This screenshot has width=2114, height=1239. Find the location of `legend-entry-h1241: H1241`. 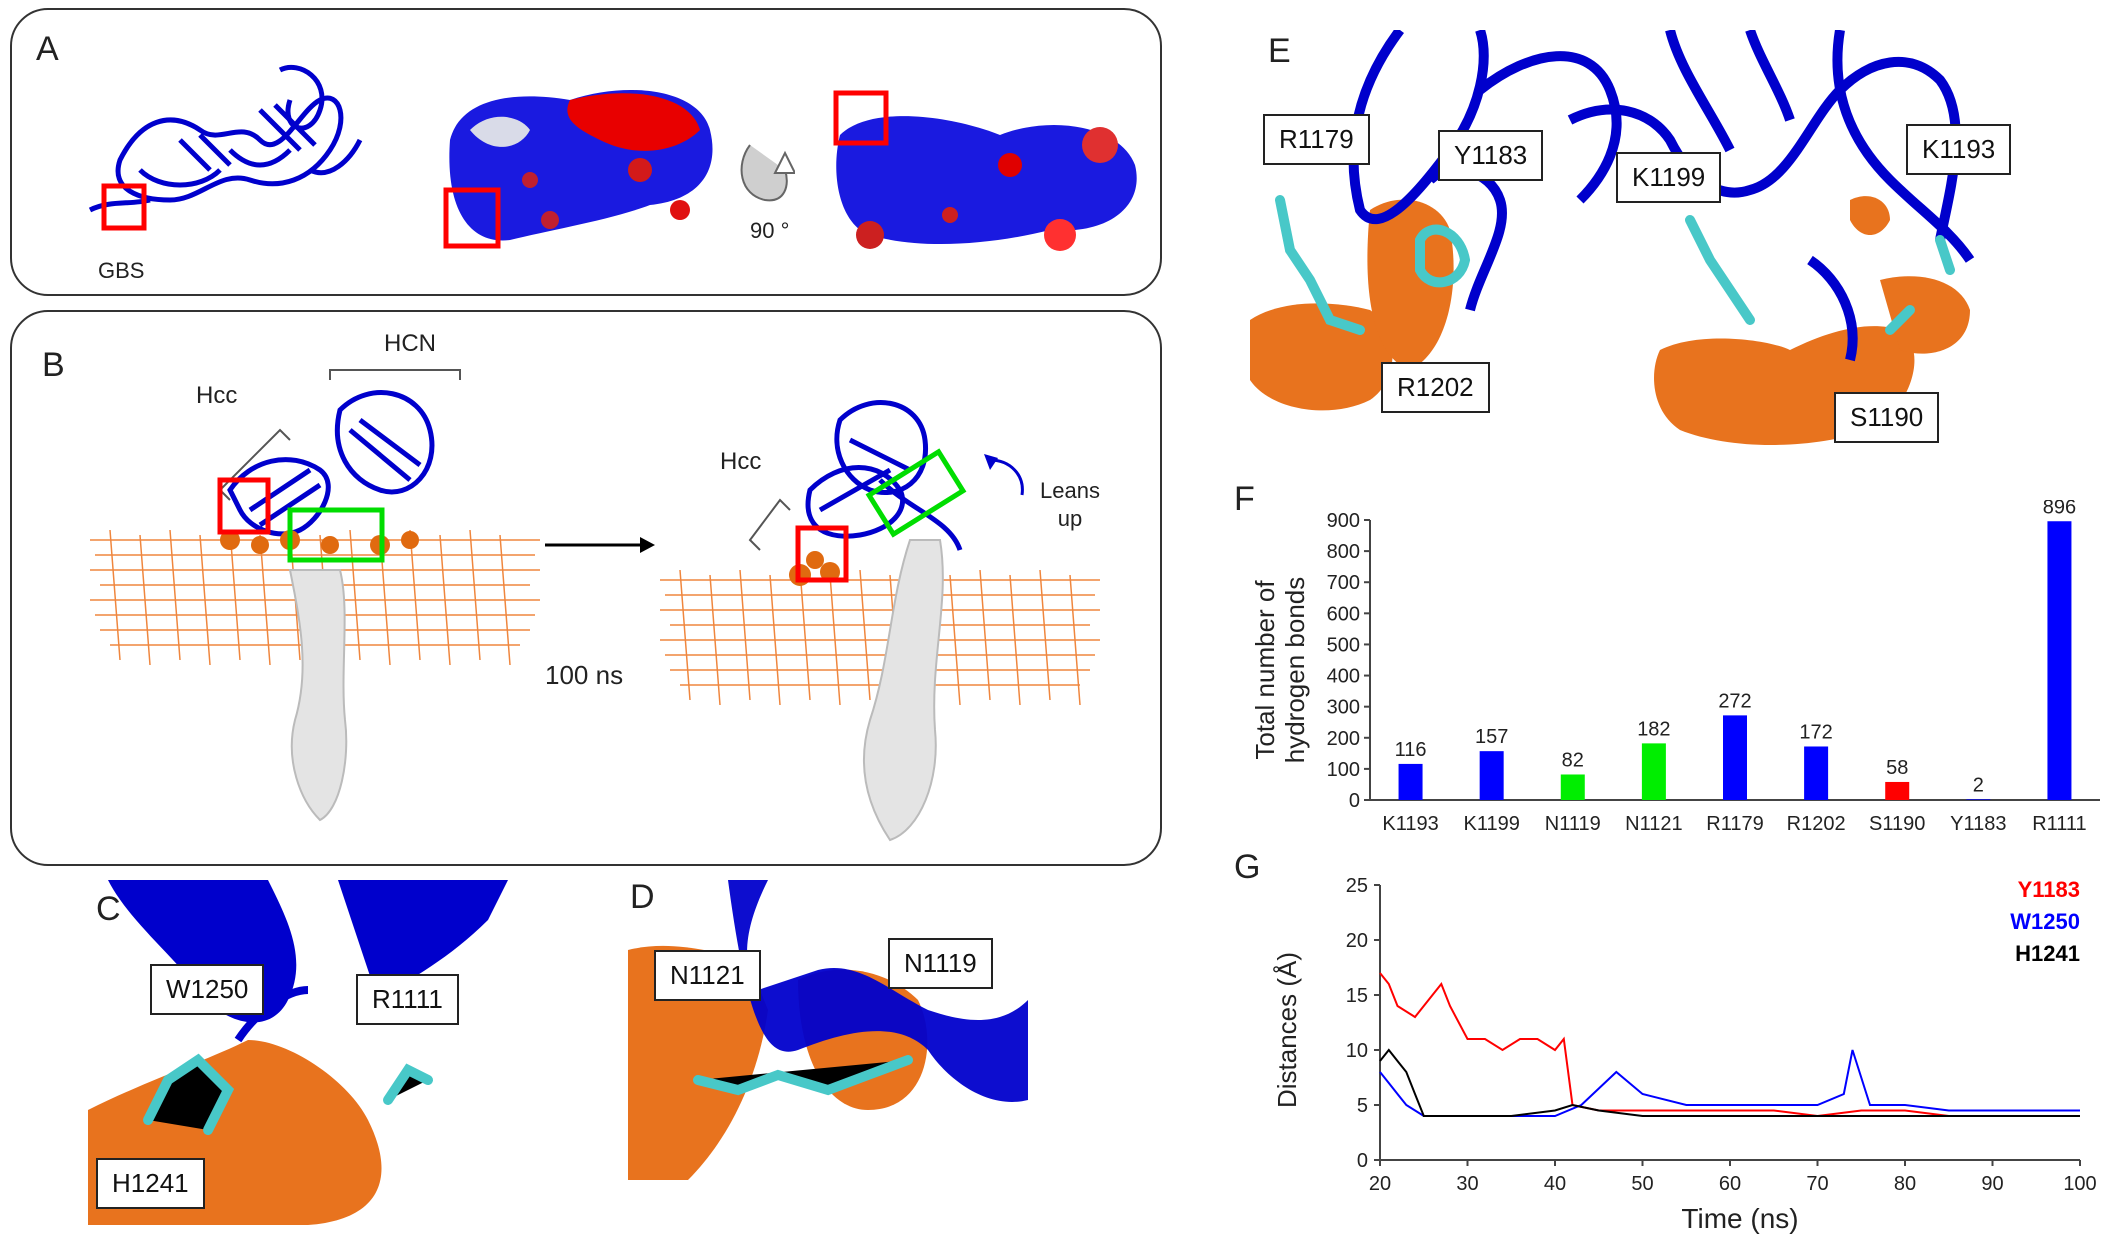

legend-entry-h1241: H1241 is located at coordinates (2047, 953).